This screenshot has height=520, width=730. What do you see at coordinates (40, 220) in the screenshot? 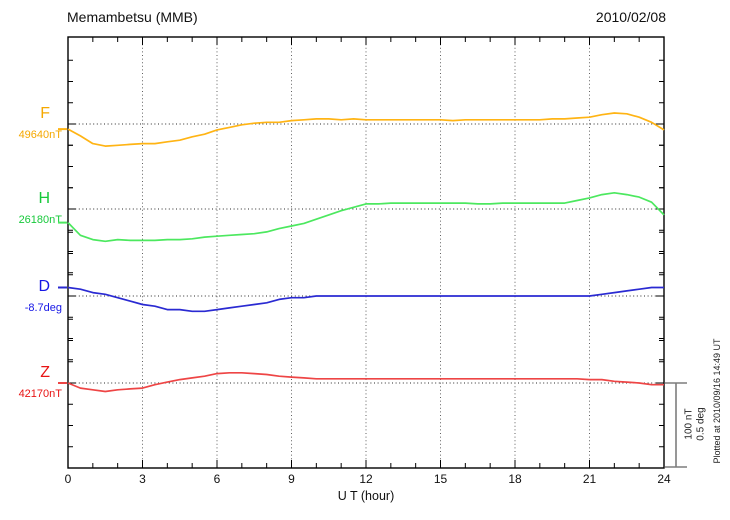
I see `series-refvalue-H: 26180nT` at bounding box center [40, 220].